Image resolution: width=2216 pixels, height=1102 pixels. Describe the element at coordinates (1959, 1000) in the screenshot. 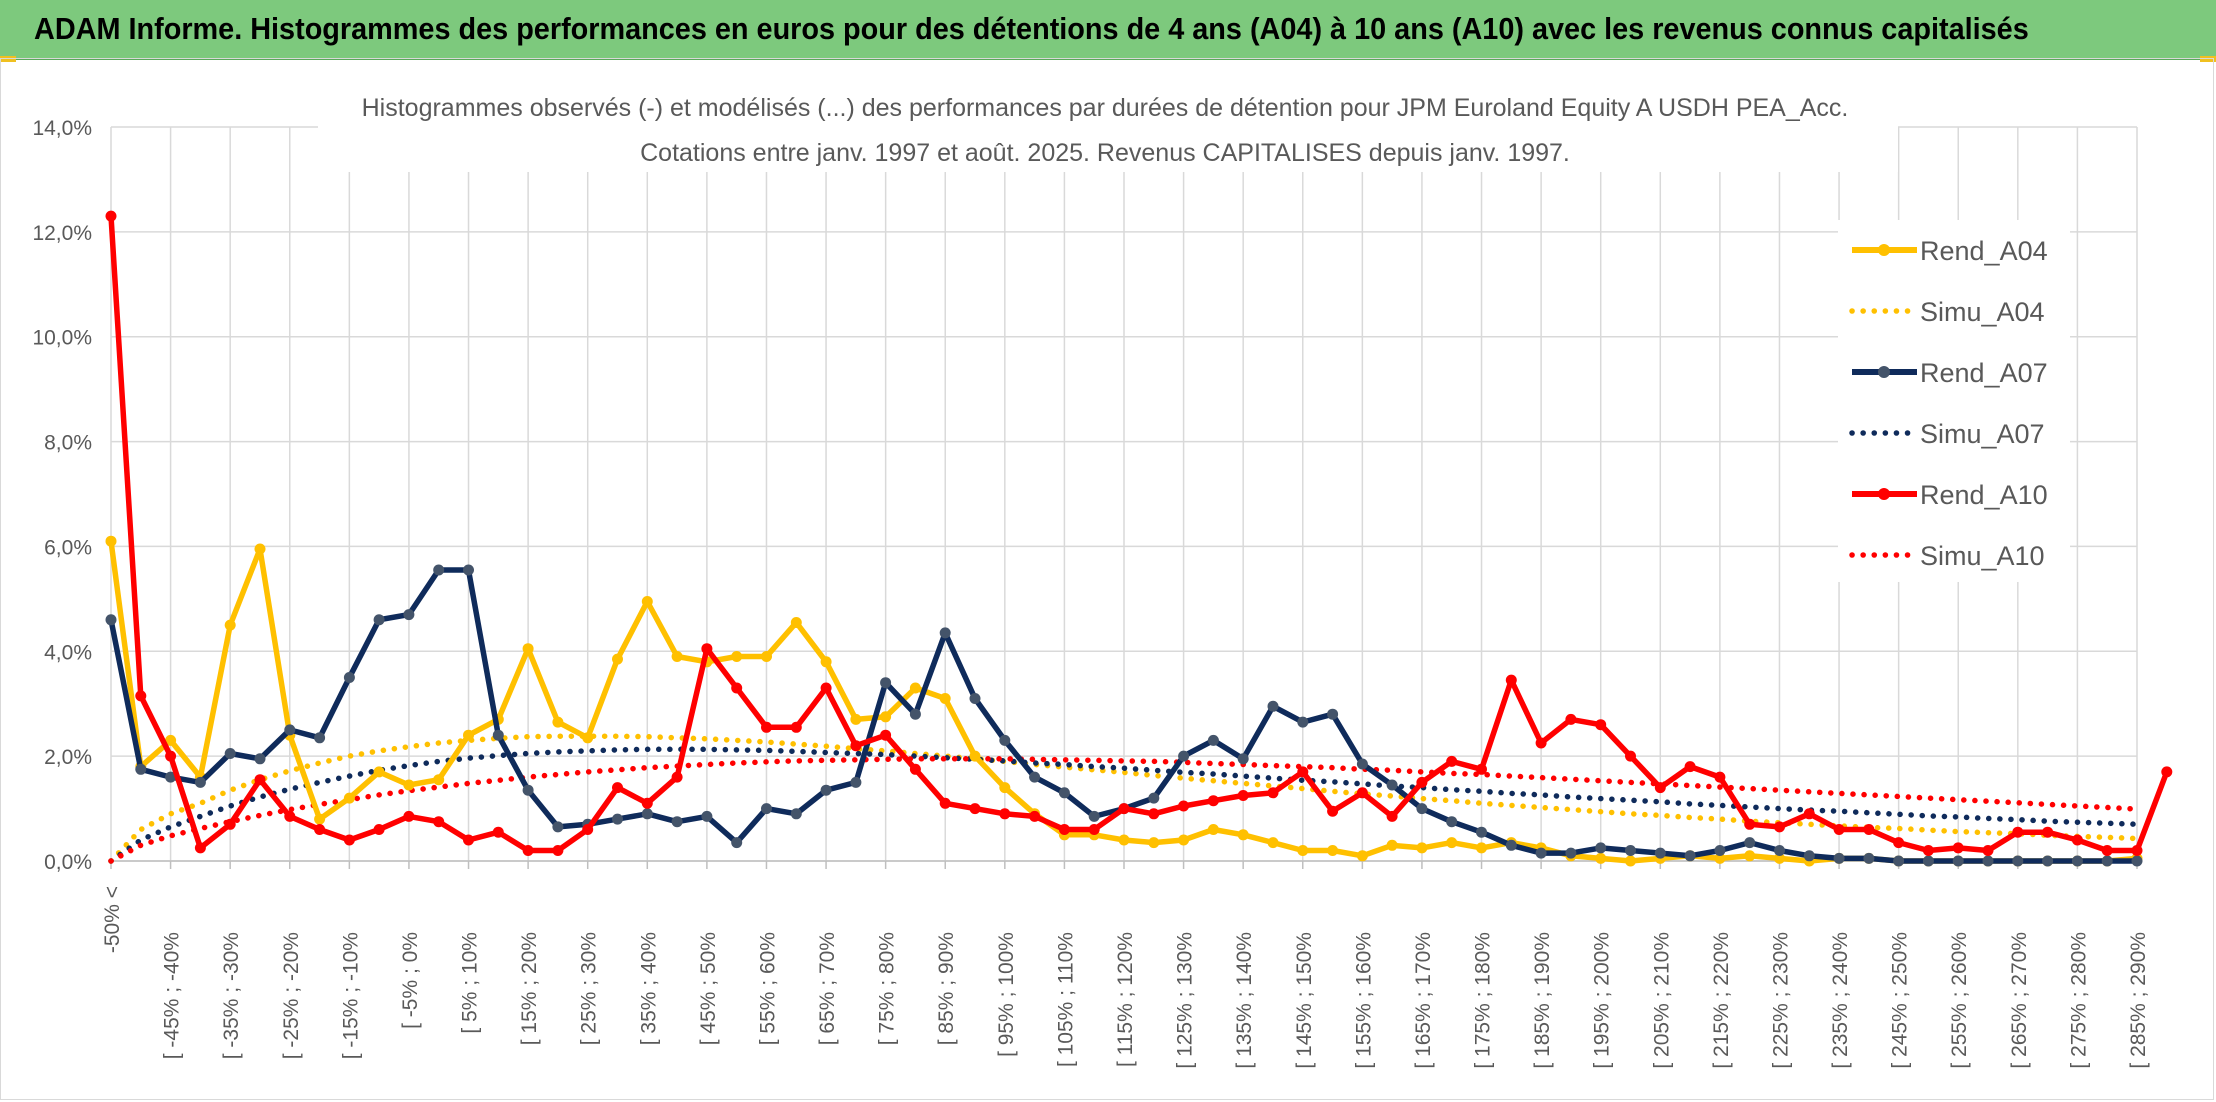

I see `x-tick-label: [ 255% ; 260%` at that location.